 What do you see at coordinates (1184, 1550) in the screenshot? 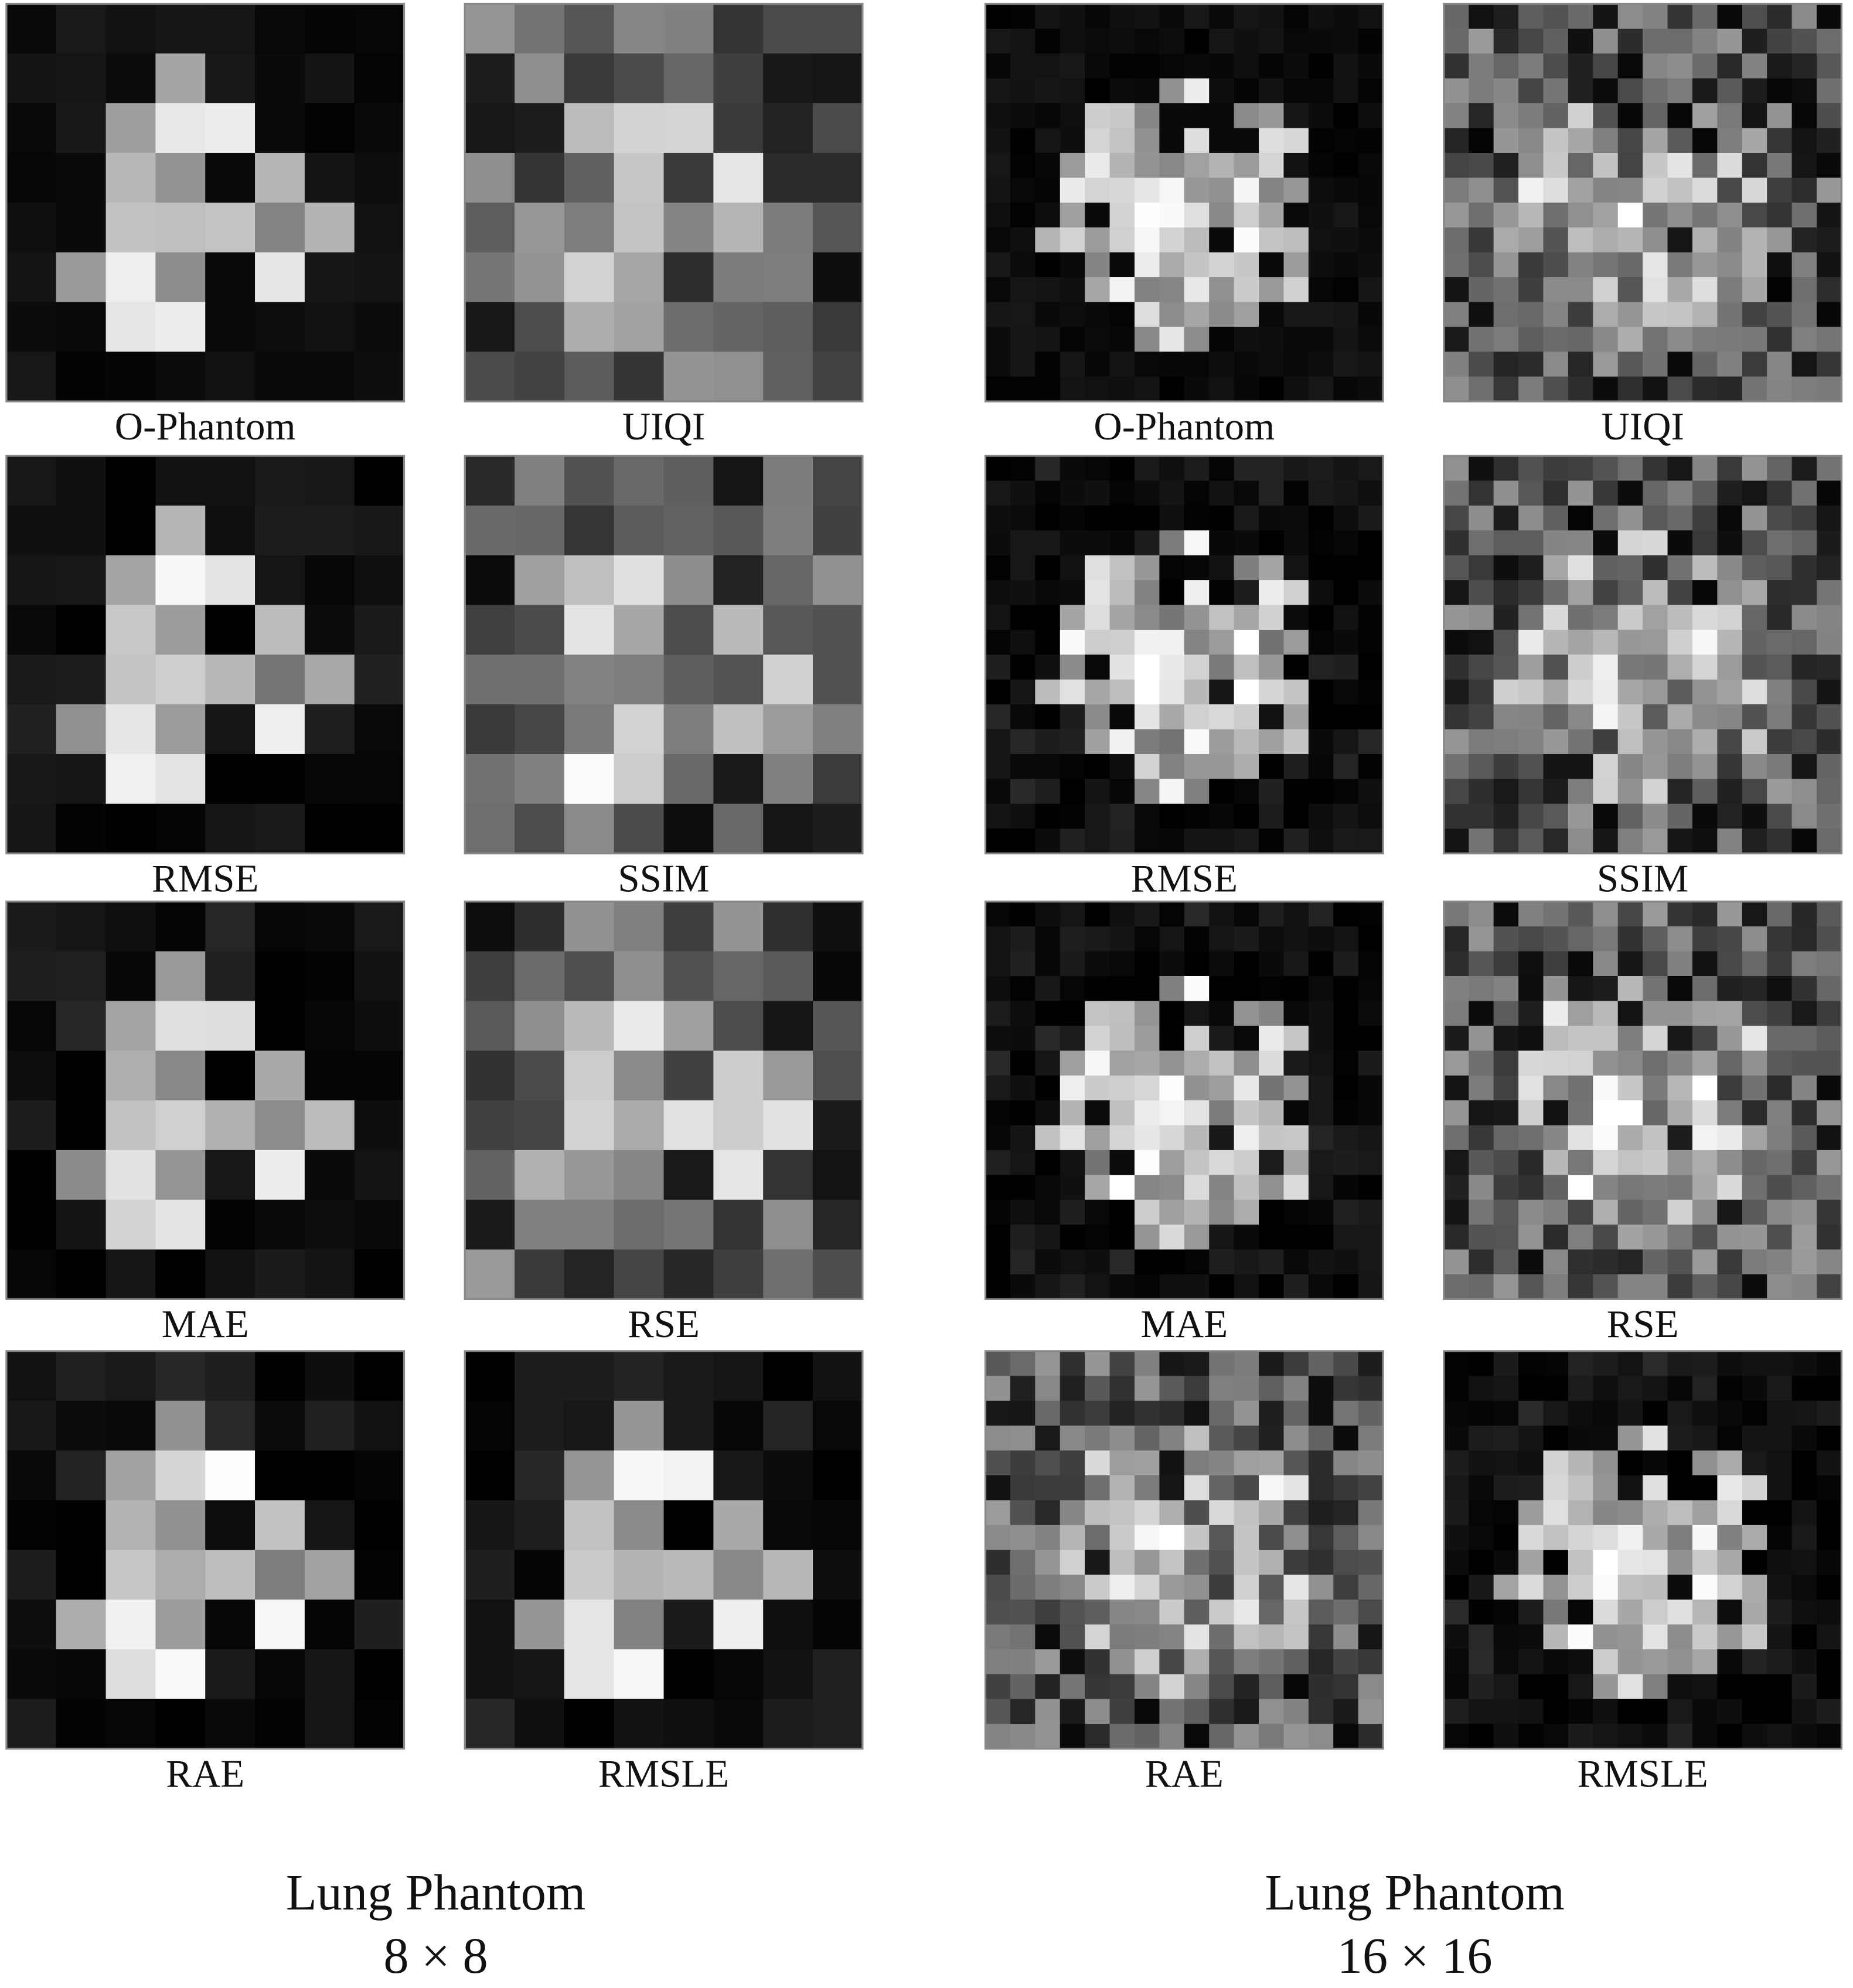
I see `panel-border` at bounding box center [1184, 1550].